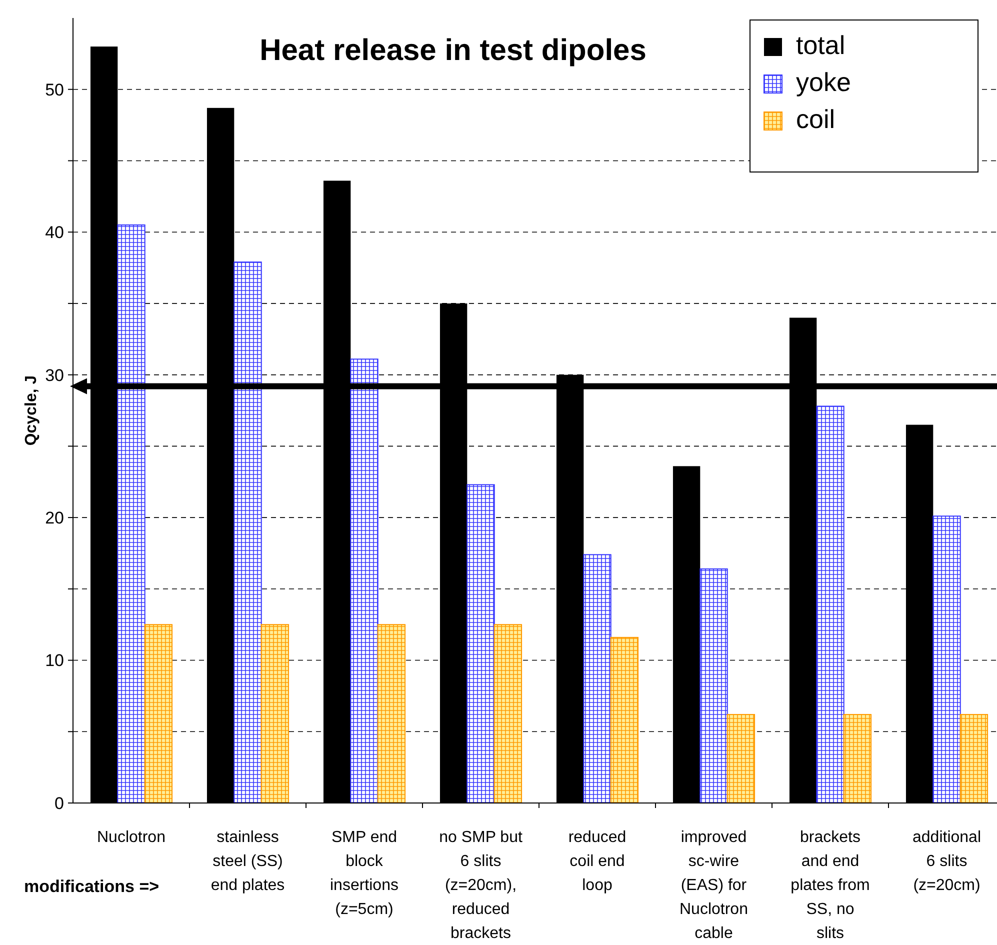 The image size is (997, 945). Describe the element at coordinates (830, 885) in the screenshot. I see `x-tick-label: brackets and end plates from SS, no slits` at that location.